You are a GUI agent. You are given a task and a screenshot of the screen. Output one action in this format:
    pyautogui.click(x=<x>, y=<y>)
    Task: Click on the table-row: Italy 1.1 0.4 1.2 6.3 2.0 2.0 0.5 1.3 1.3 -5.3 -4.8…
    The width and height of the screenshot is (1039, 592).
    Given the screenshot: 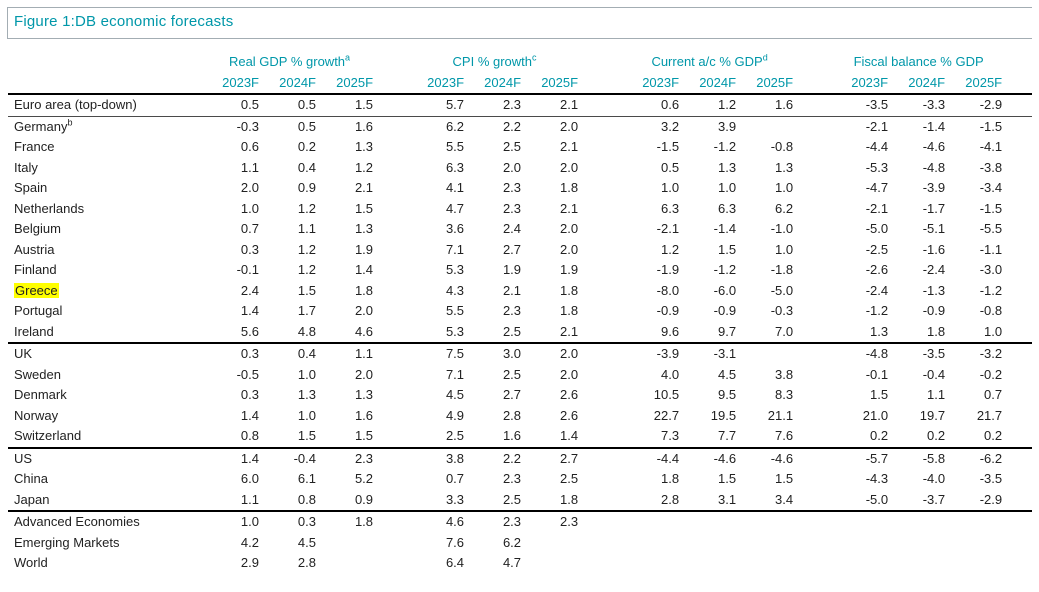 What is the action you would take?
    pyautogui.click(x=520, y=168)
    